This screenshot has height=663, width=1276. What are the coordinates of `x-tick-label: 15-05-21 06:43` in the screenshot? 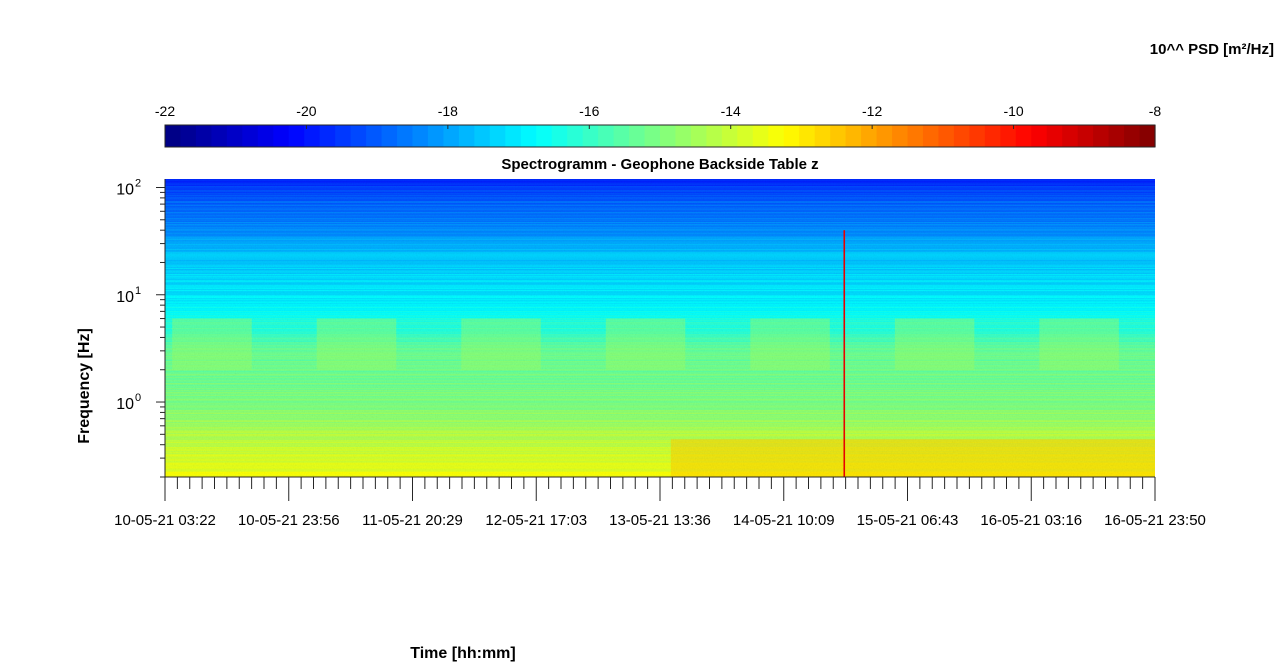 It's located at (908, 520).